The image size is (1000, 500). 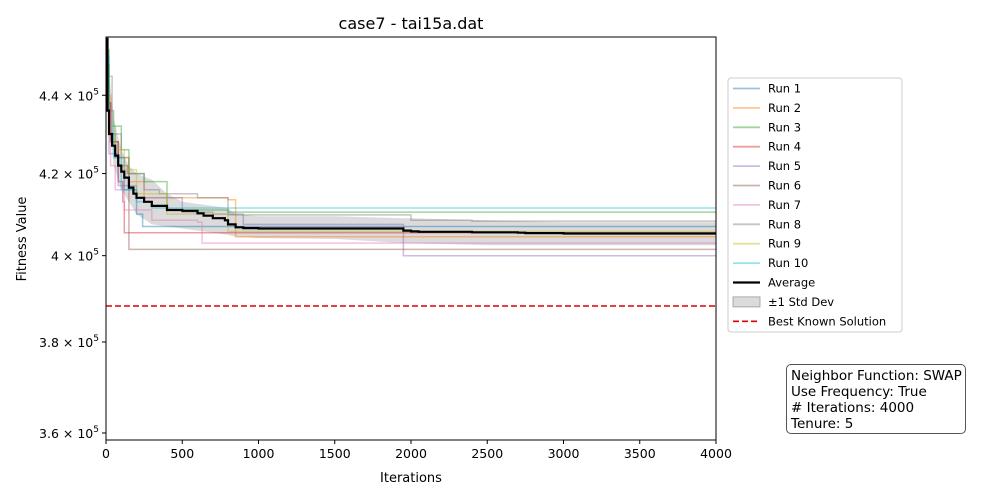 I want to click on info-tenure: Tenure: 5, so click(x=822, y=424).